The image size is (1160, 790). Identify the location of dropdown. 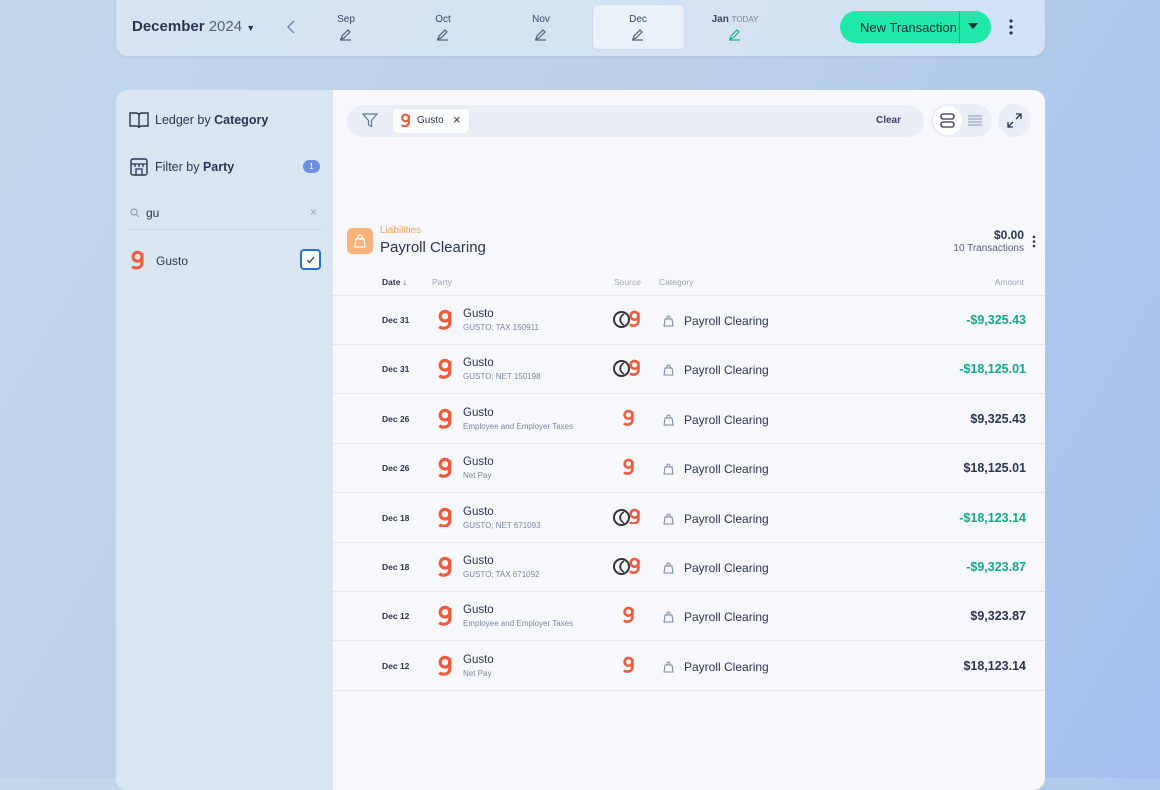
(973, 27).